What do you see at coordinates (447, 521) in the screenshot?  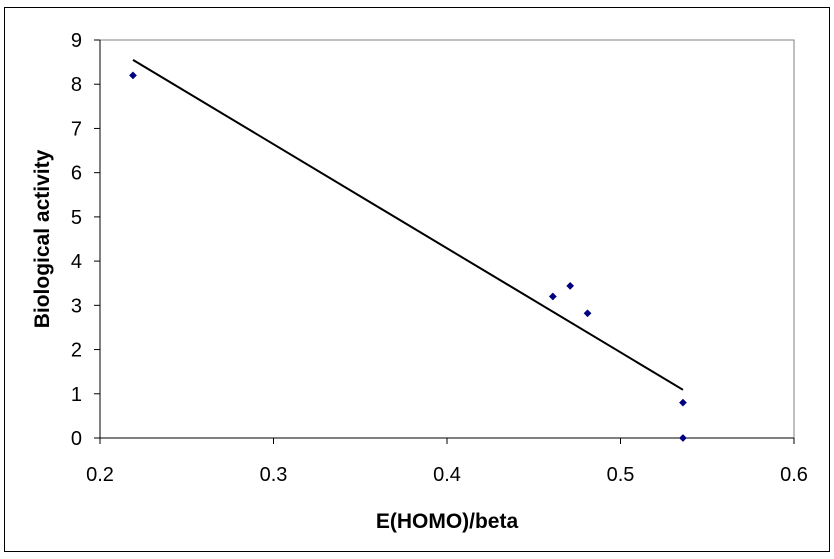 I see `x-axis-title: E(HOMO)/beta` at bounding box center [447, 521].